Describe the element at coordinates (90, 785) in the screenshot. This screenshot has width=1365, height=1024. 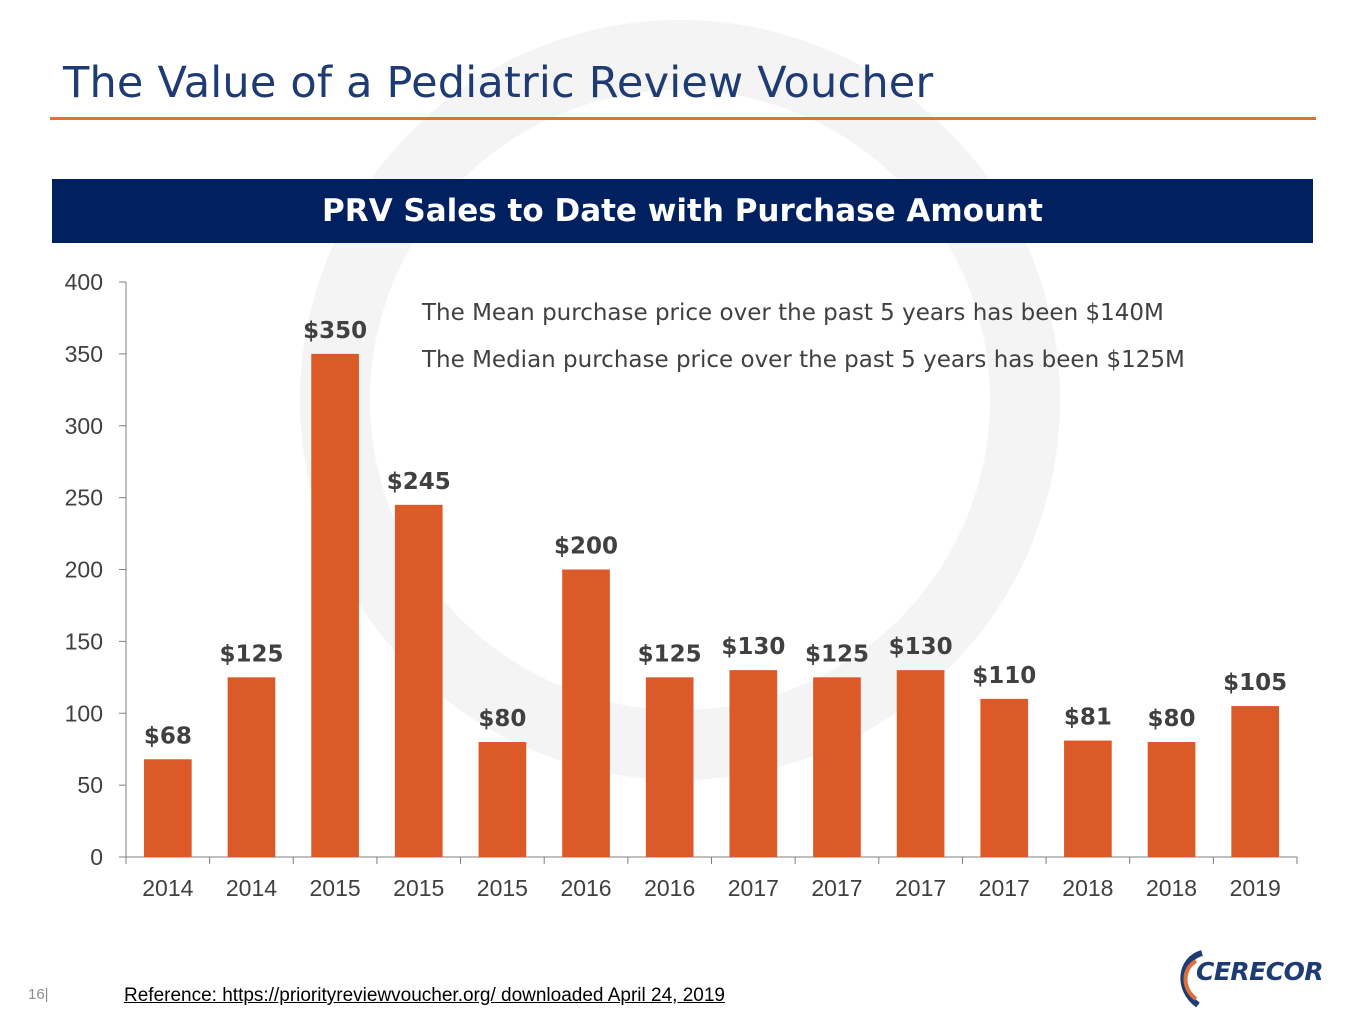
I see `y-tick-label: 50` at that location.